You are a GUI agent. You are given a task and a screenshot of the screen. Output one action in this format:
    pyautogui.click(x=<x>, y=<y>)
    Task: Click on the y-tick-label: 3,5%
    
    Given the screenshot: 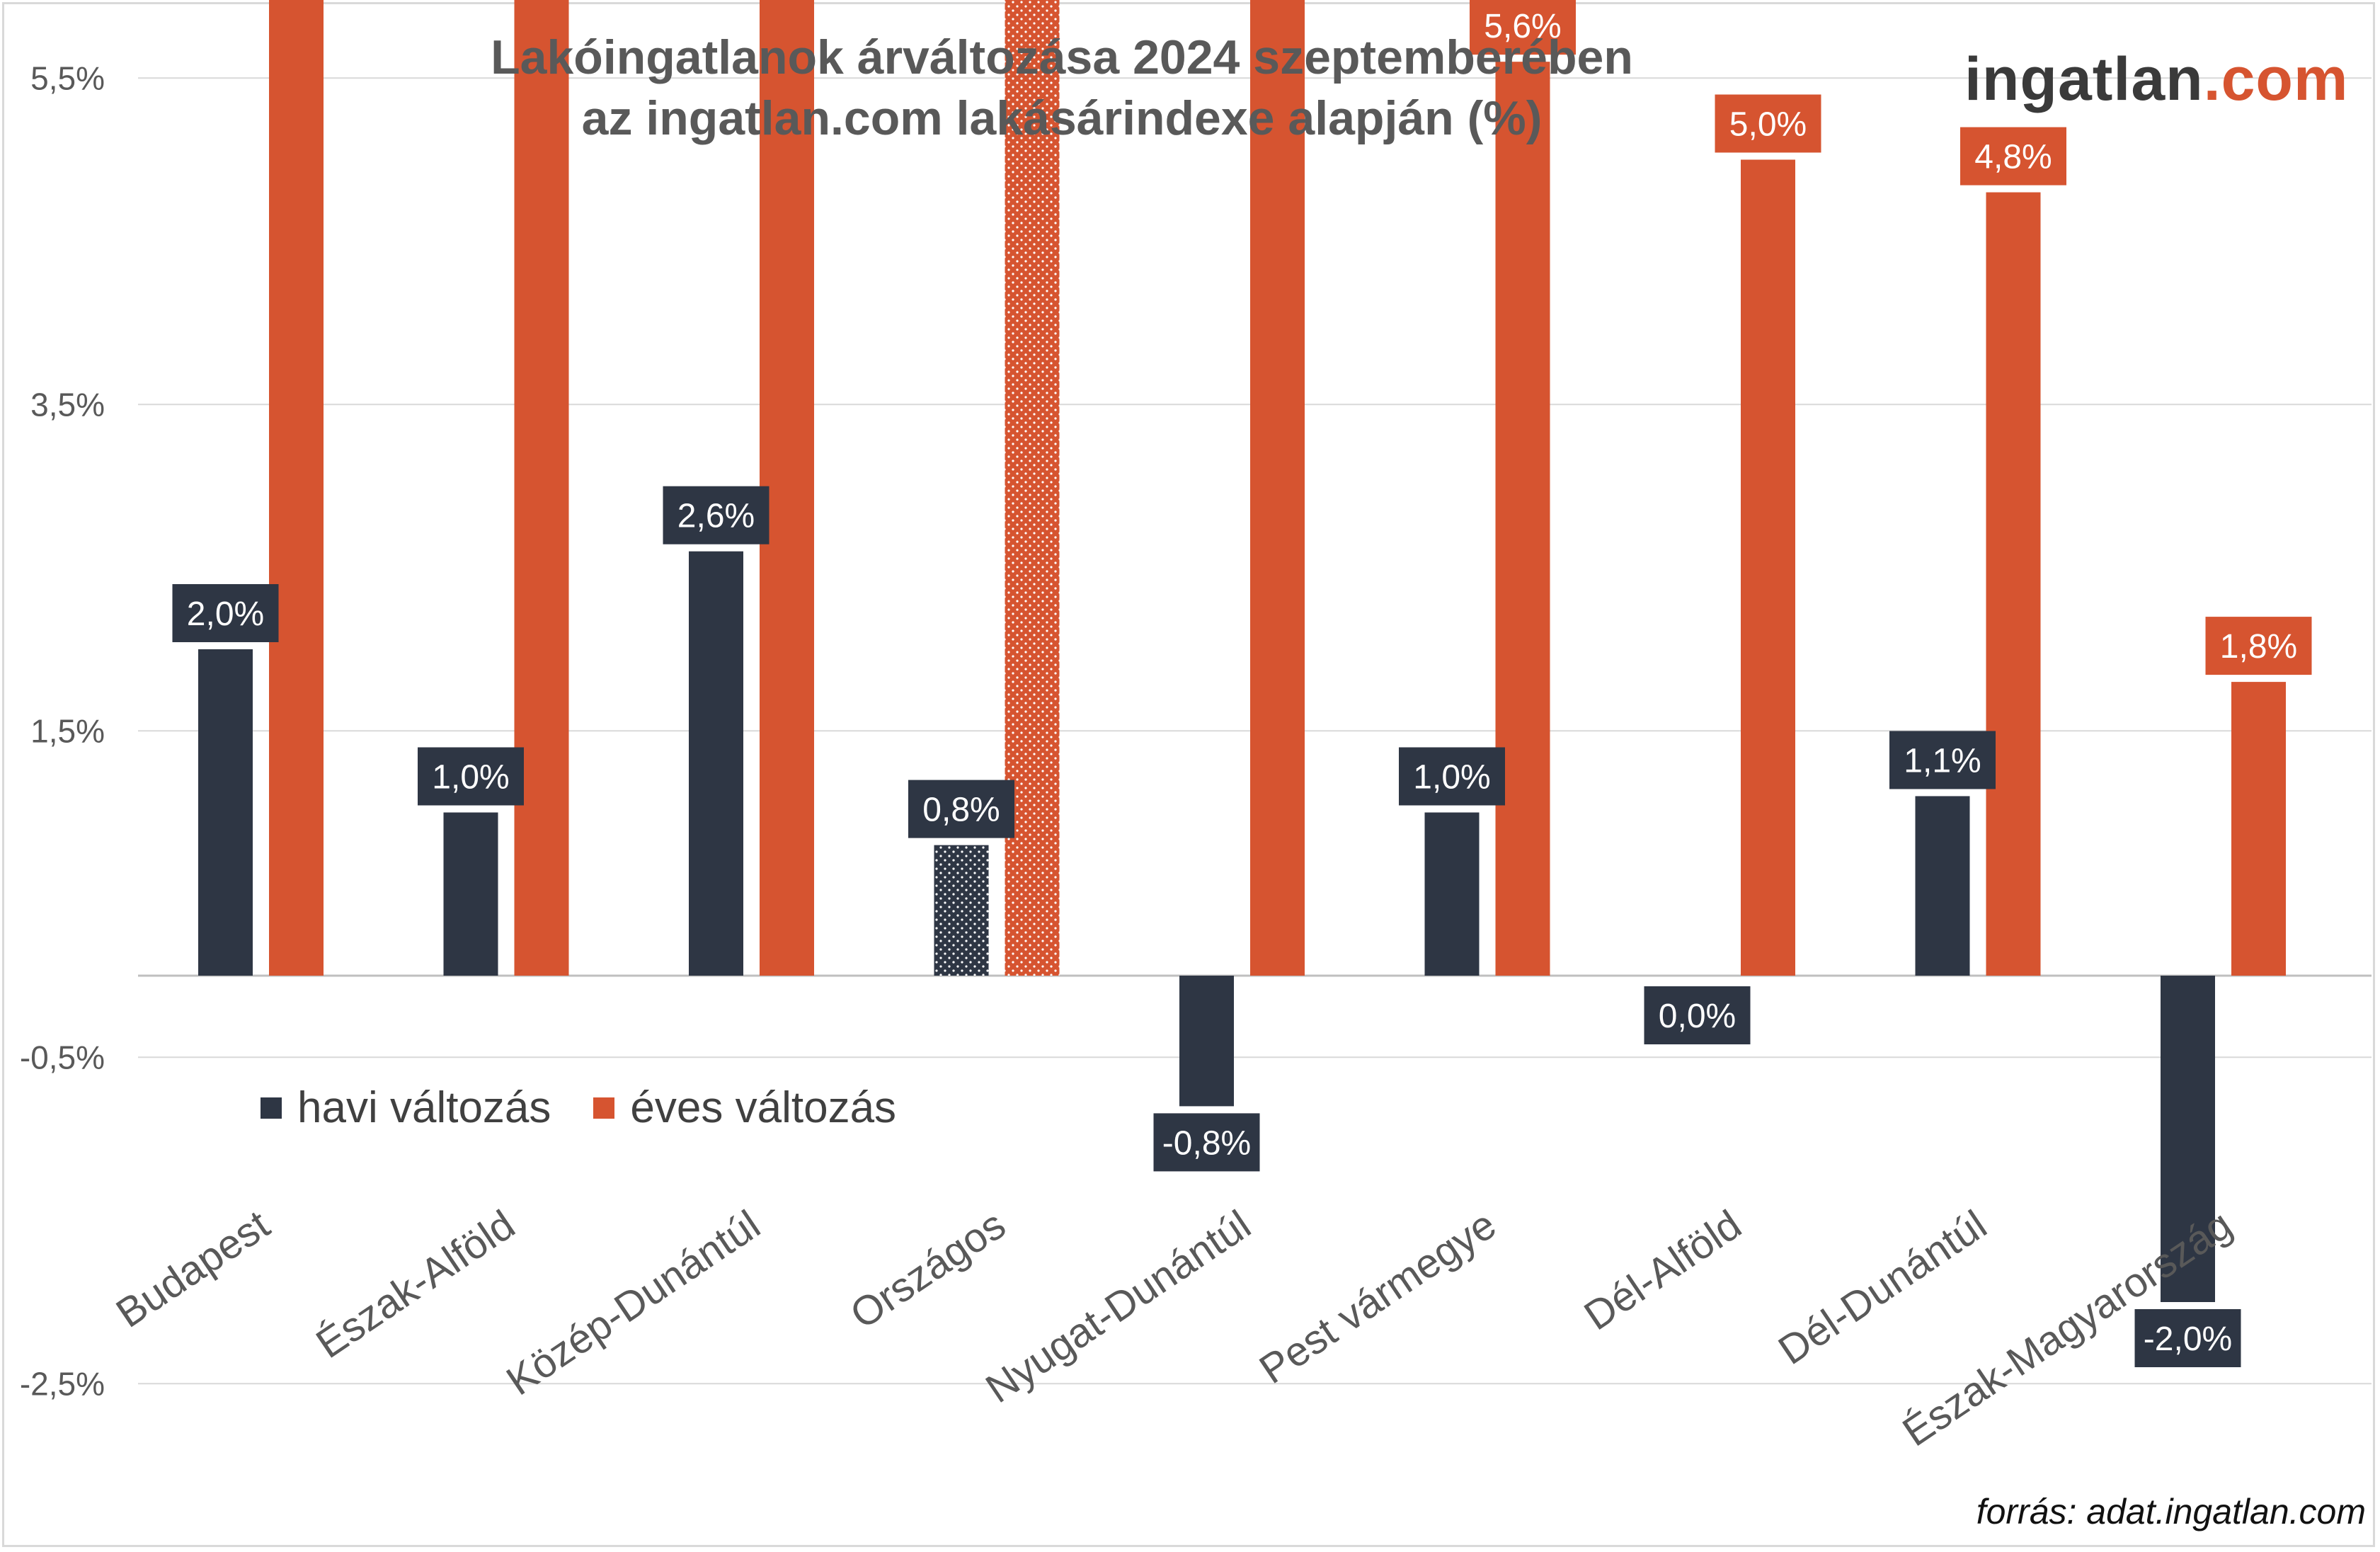 What is the action you would take?
    pyautogui.click(x=67, y=405)
    